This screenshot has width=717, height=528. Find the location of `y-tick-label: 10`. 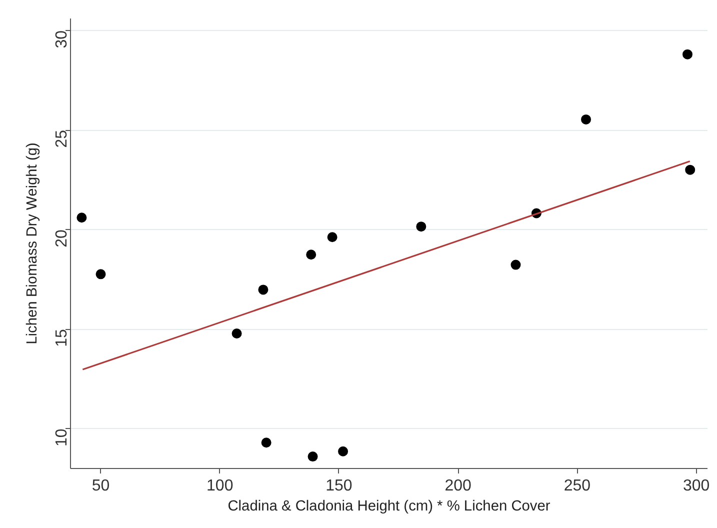

y-tick-label: 10 is located at coordinates (62, 437).